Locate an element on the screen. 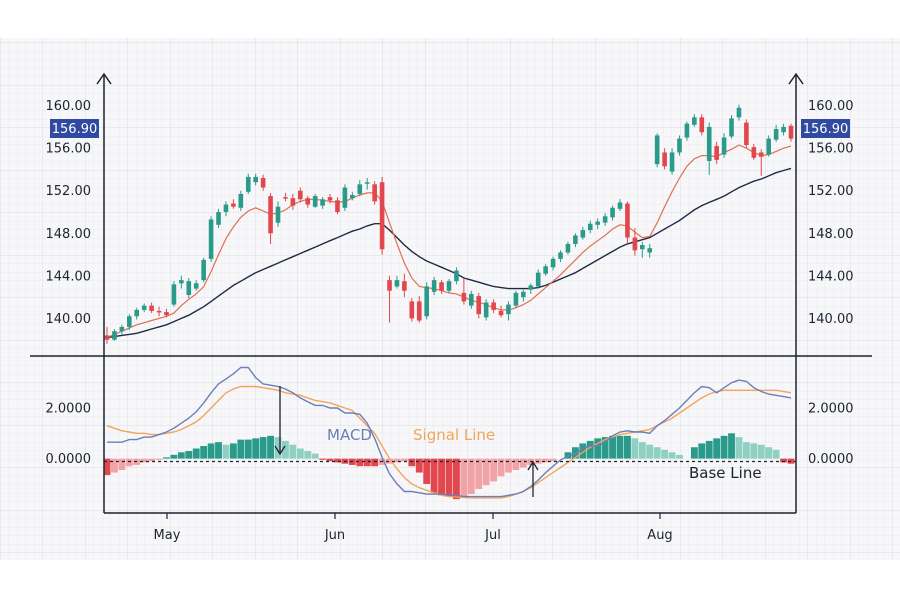 The height and width of the screenshot is (605, 900). price-badge-bg is located at coordinates (825, 128).